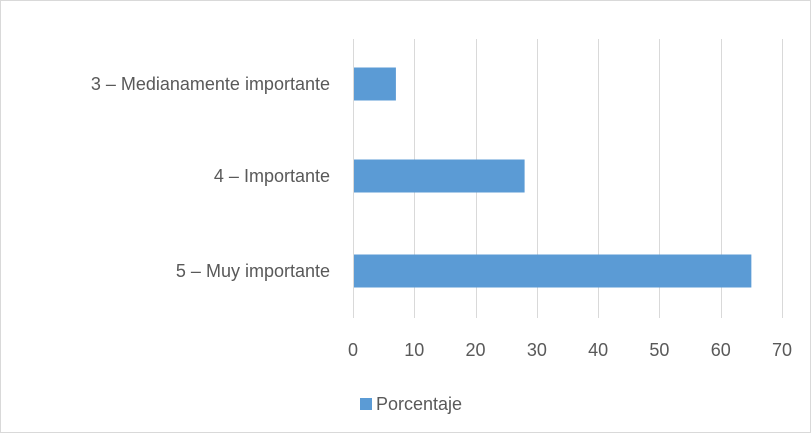 This screenshot has height=433, width=811. What do you see at coordinates (782, 350) in the screenshot?
I see `x-tick-label-70: 70` at bounding box center [782, 350].